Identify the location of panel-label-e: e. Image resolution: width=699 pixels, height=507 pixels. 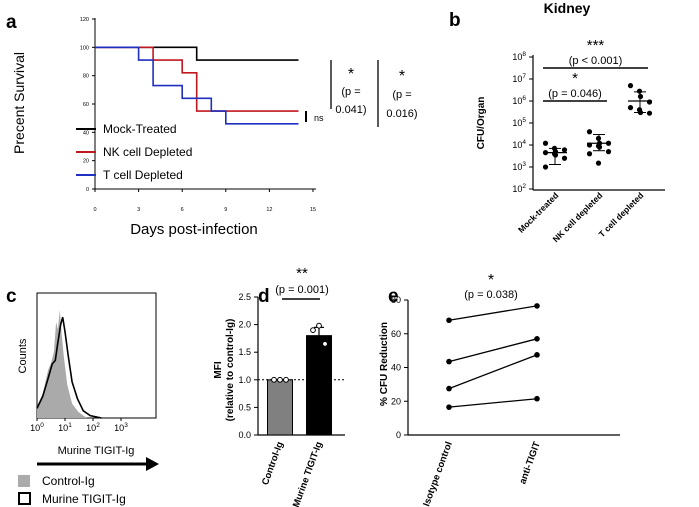
(393, 296).